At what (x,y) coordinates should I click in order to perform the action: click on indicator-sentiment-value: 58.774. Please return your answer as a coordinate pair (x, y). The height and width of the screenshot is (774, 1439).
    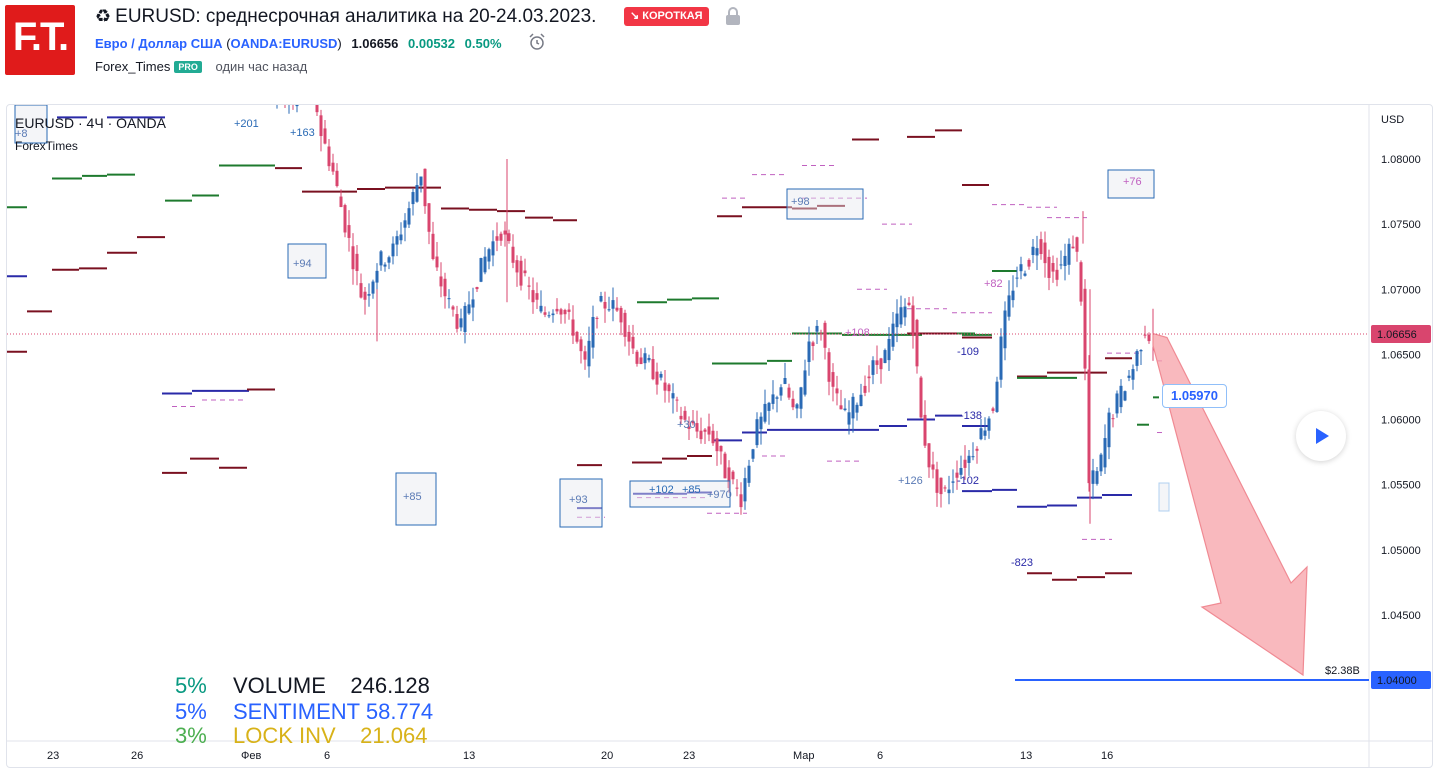
    Looking at the image, I should click on (399, 711).